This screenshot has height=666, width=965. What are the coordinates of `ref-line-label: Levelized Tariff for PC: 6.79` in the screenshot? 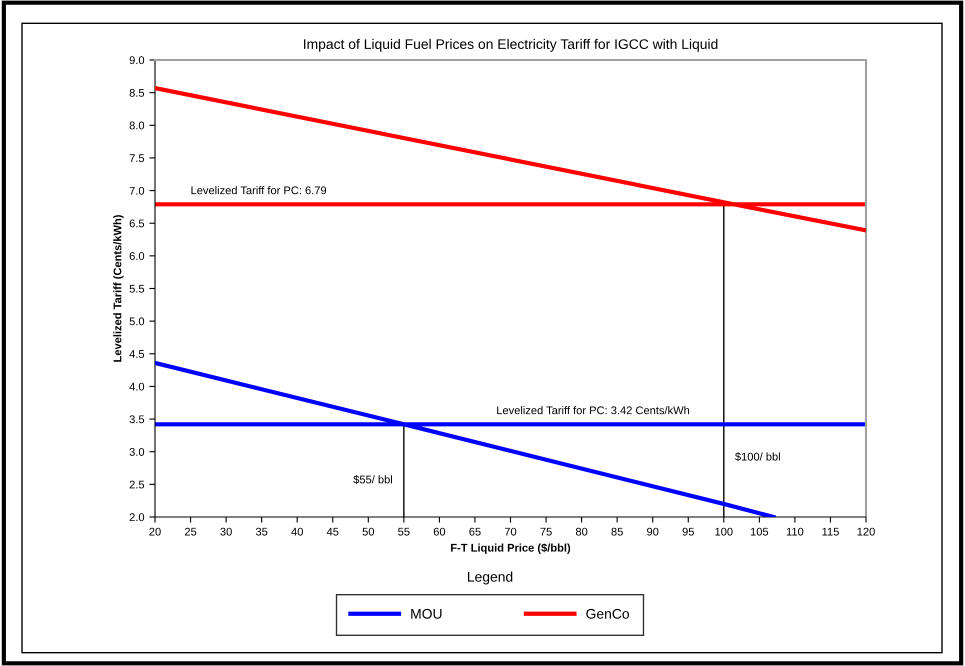 It's located at (258, 190).